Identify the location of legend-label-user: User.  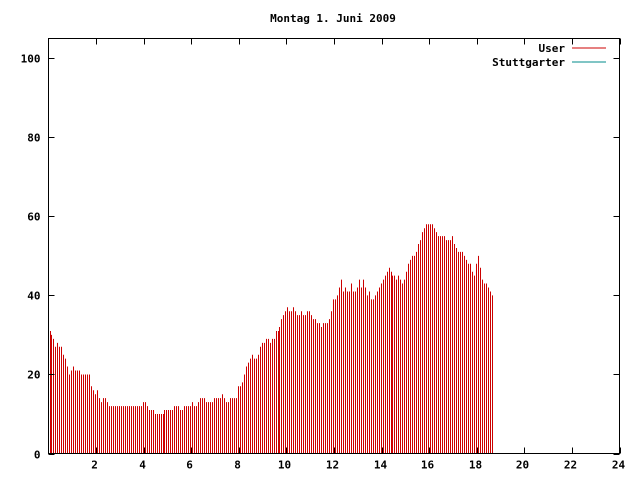
(552, 48).